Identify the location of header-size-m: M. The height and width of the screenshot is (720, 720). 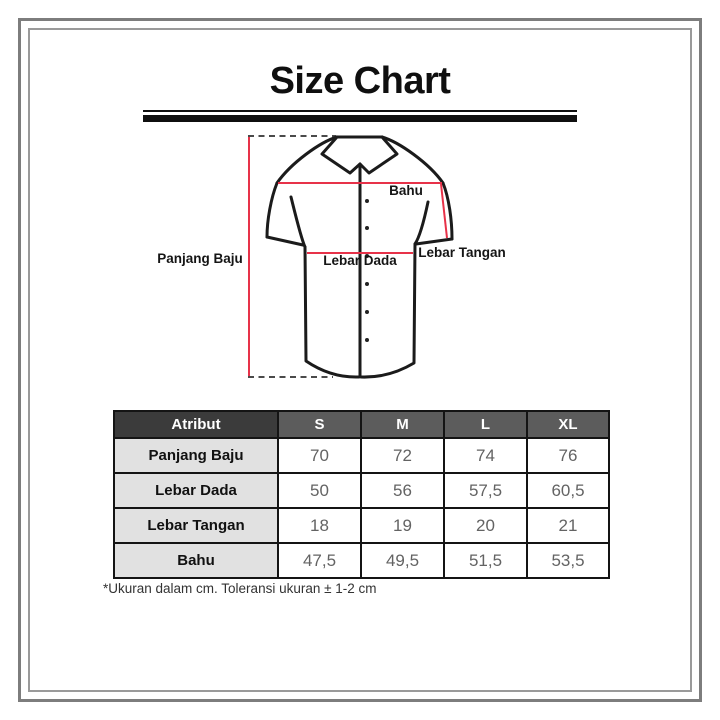
(402, 424).